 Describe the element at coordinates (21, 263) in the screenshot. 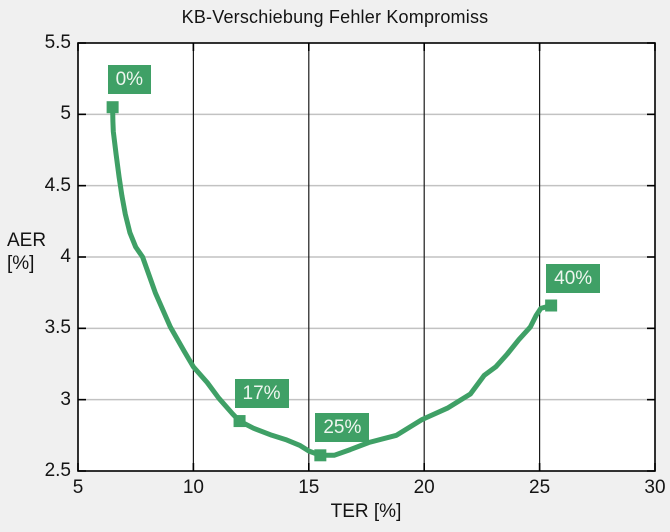

I see `y-axis-label-line2: [%]` at that location.